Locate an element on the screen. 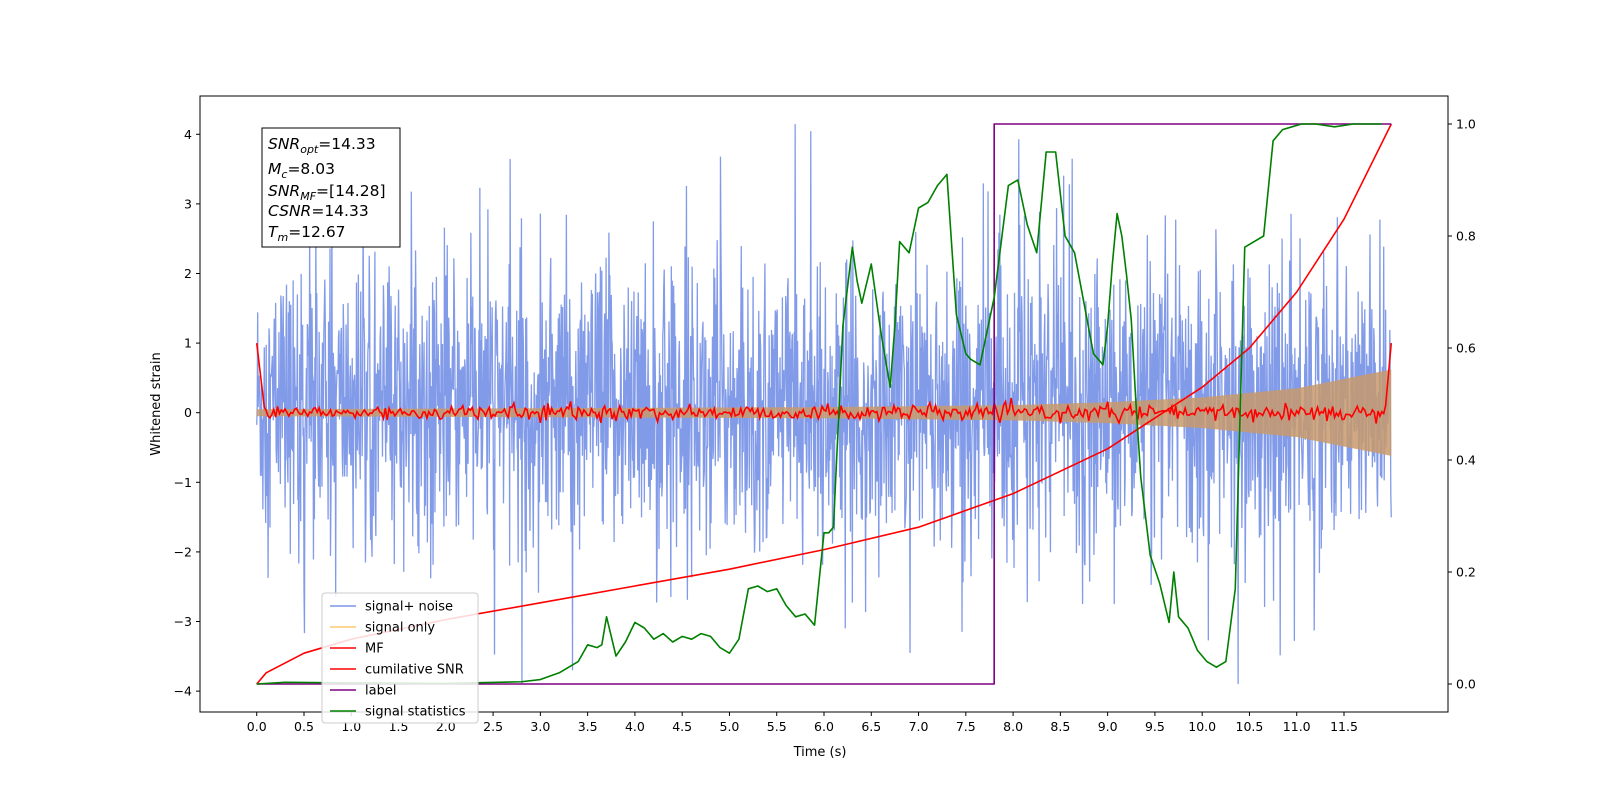  x-tick-label: 2.5 is located at coordinates (493, 726).